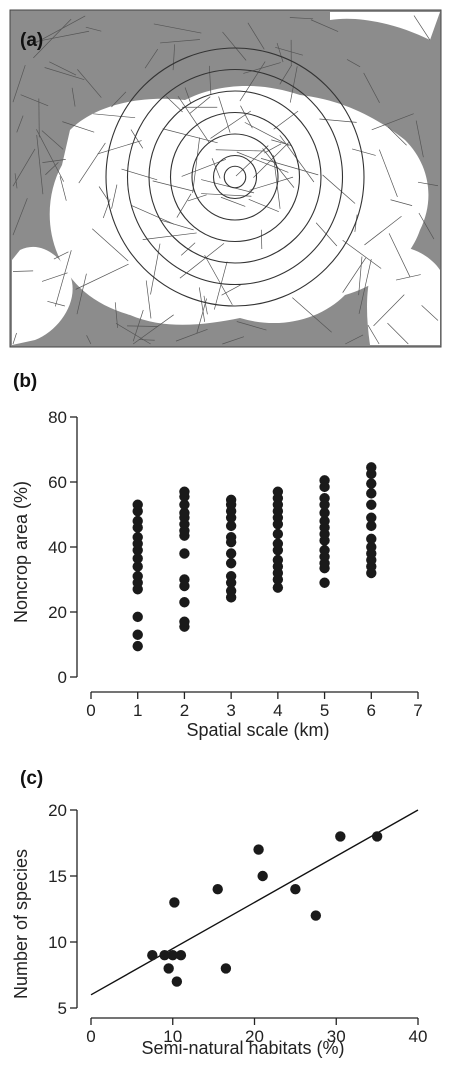  What do you see at coordinates (62, 1008) in the screenshot?
I see `y-tick-label: 5` at bounding box center [62, 1008].